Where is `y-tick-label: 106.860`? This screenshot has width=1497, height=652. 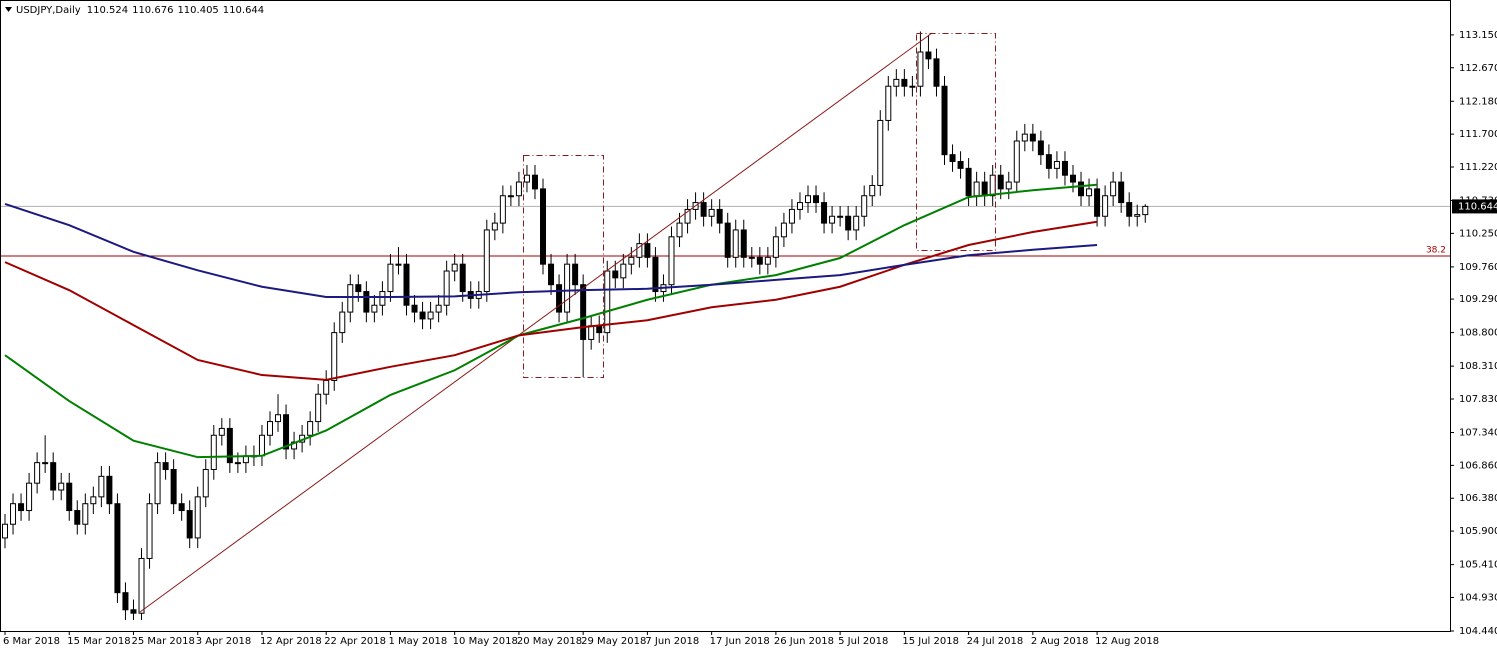 y-tick-label: 106.860 is located at coordinates (1478, 465).